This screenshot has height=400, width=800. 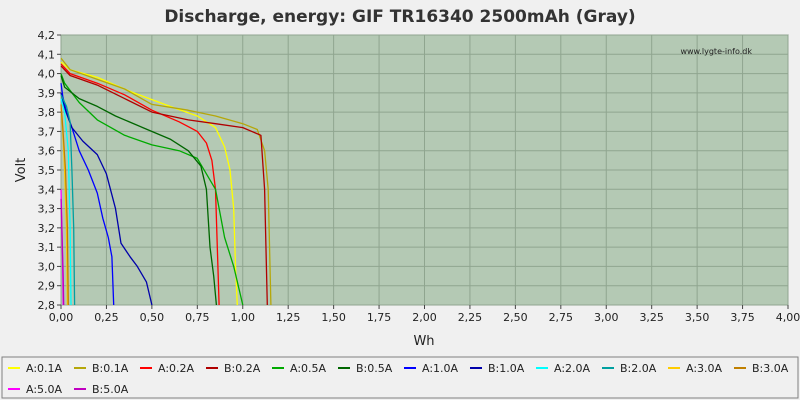 I want to click on y-tick-label: 4,2, so click(x=47, y=35).